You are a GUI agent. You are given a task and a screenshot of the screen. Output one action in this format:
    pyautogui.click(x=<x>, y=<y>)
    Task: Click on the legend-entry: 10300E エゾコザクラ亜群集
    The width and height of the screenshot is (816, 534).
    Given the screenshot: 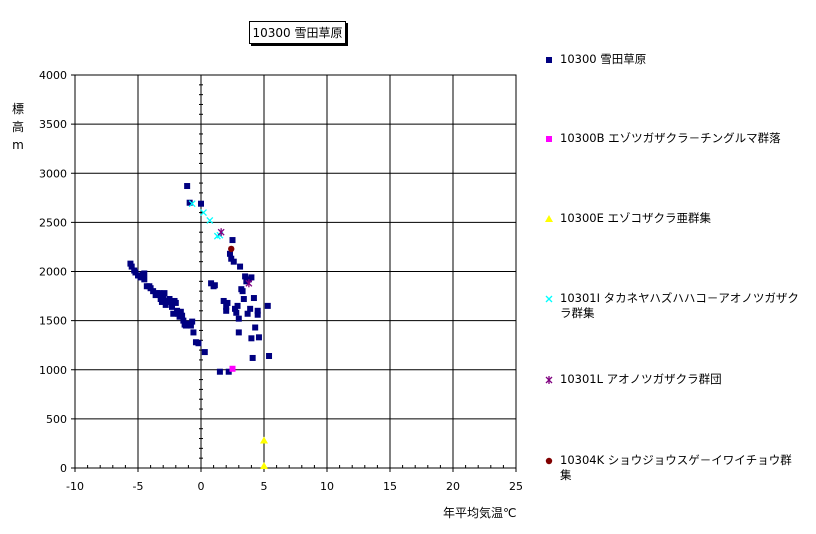 What is the action you would take?
    pyautogui.click(x=672, y=218)
    